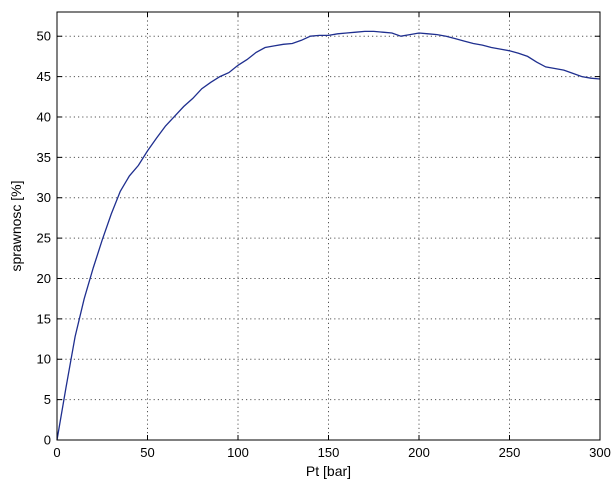  Describe the element at coordinates (44, 359) in the screenshot. I see `y-tick-label: 10` at that location.